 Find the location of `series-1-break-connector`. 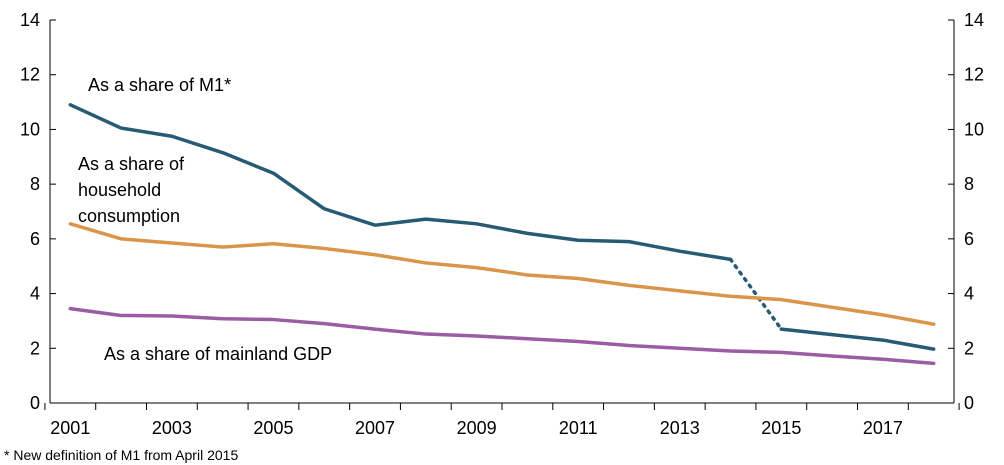

series-1-break-connector is located at coordinates (756, 294).